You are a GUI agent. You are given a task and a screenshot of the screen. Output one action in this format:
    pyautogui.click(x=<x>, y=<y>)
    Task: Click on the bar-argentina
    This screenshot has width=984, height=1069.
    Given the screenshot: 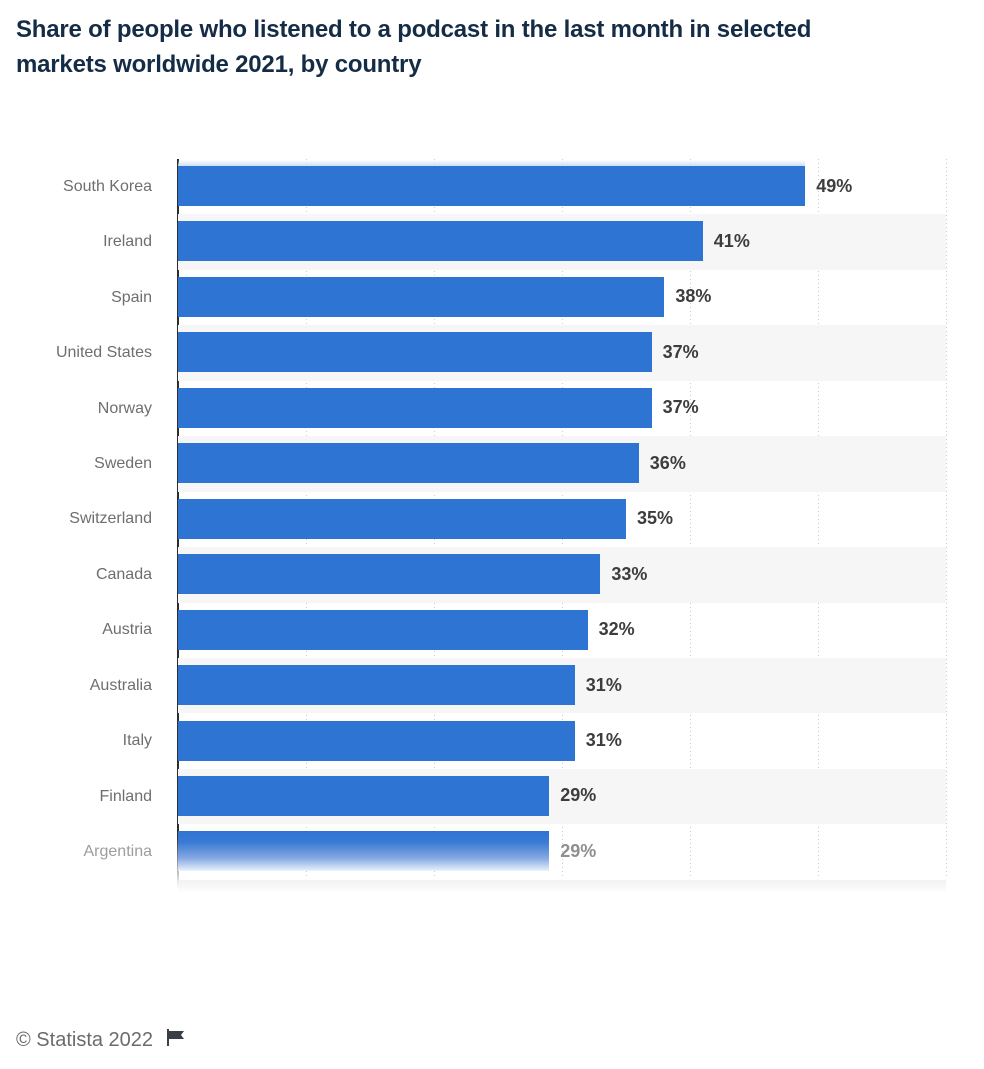 What is the action you would take?
    pyautogui.click(x=364, y=851)
    